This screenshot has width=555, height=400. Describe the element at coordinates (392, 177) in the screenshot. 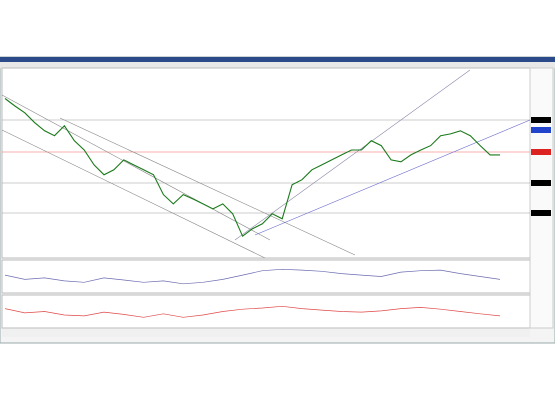

I see `trend-line` at that location.